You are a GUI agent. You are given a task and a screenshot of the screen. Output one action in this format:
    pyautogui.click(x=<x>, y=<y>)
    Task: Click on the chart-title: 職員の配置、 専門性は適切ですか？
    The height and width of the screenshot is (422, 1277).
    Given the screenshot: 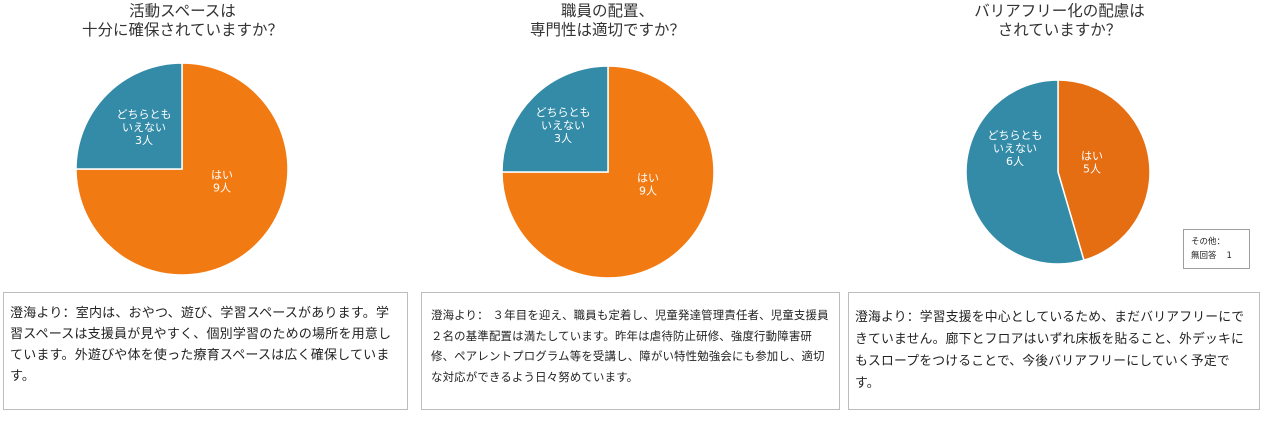 What is the action you would take?
    pyautogui.click(x=607, y=21)
    